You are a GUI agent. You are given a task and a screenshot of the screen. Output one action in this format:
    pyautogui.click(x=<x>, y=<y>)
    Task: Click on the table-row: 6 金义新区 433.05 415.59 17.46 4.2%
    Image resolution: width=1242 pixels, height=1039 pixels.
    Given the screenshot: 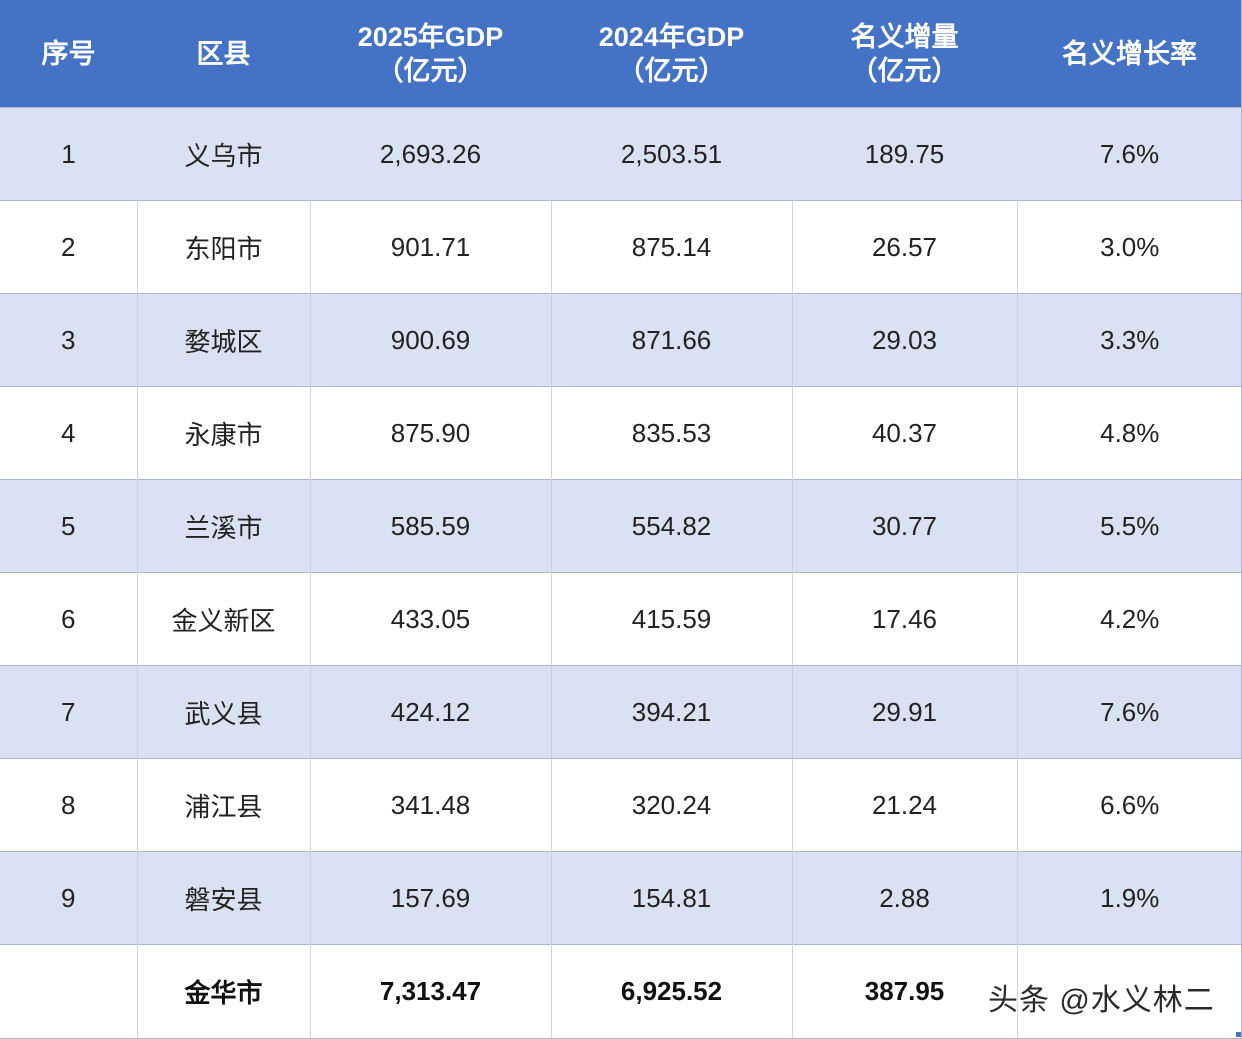 What is the action you would take?
    pyautogui.click(x=621, y=619)
    